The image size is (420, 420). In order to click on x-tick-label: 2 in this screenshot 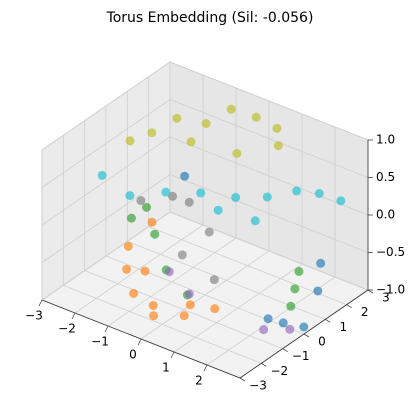, I will do `click(199, 381)`.